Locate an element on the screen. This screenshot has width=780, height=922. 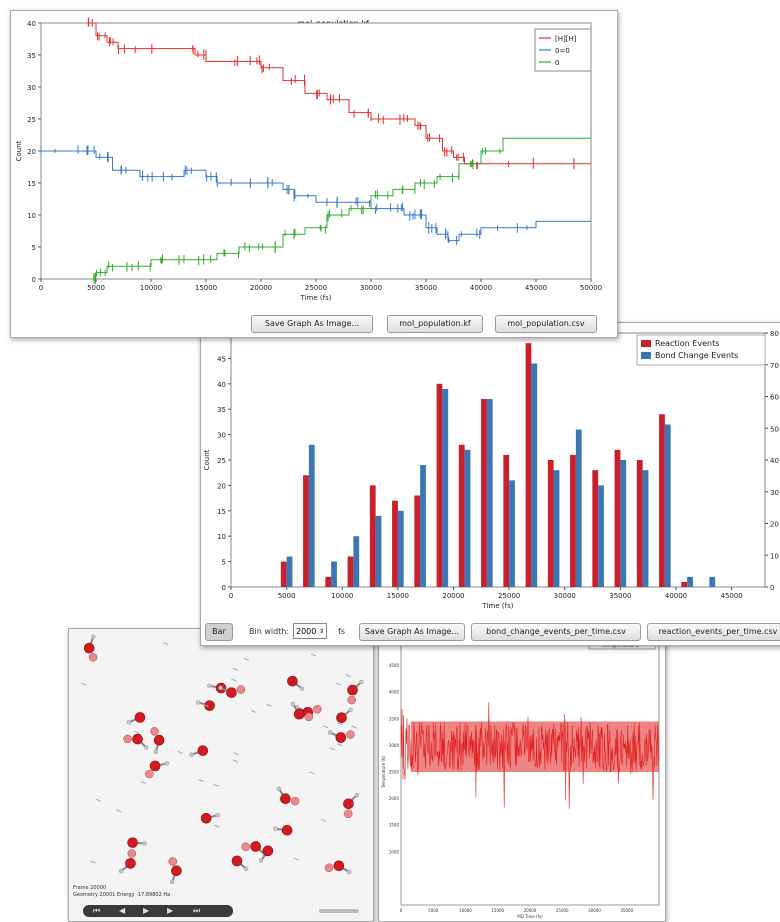
y-tick-label: 40 is located at coordinates (31, 24).